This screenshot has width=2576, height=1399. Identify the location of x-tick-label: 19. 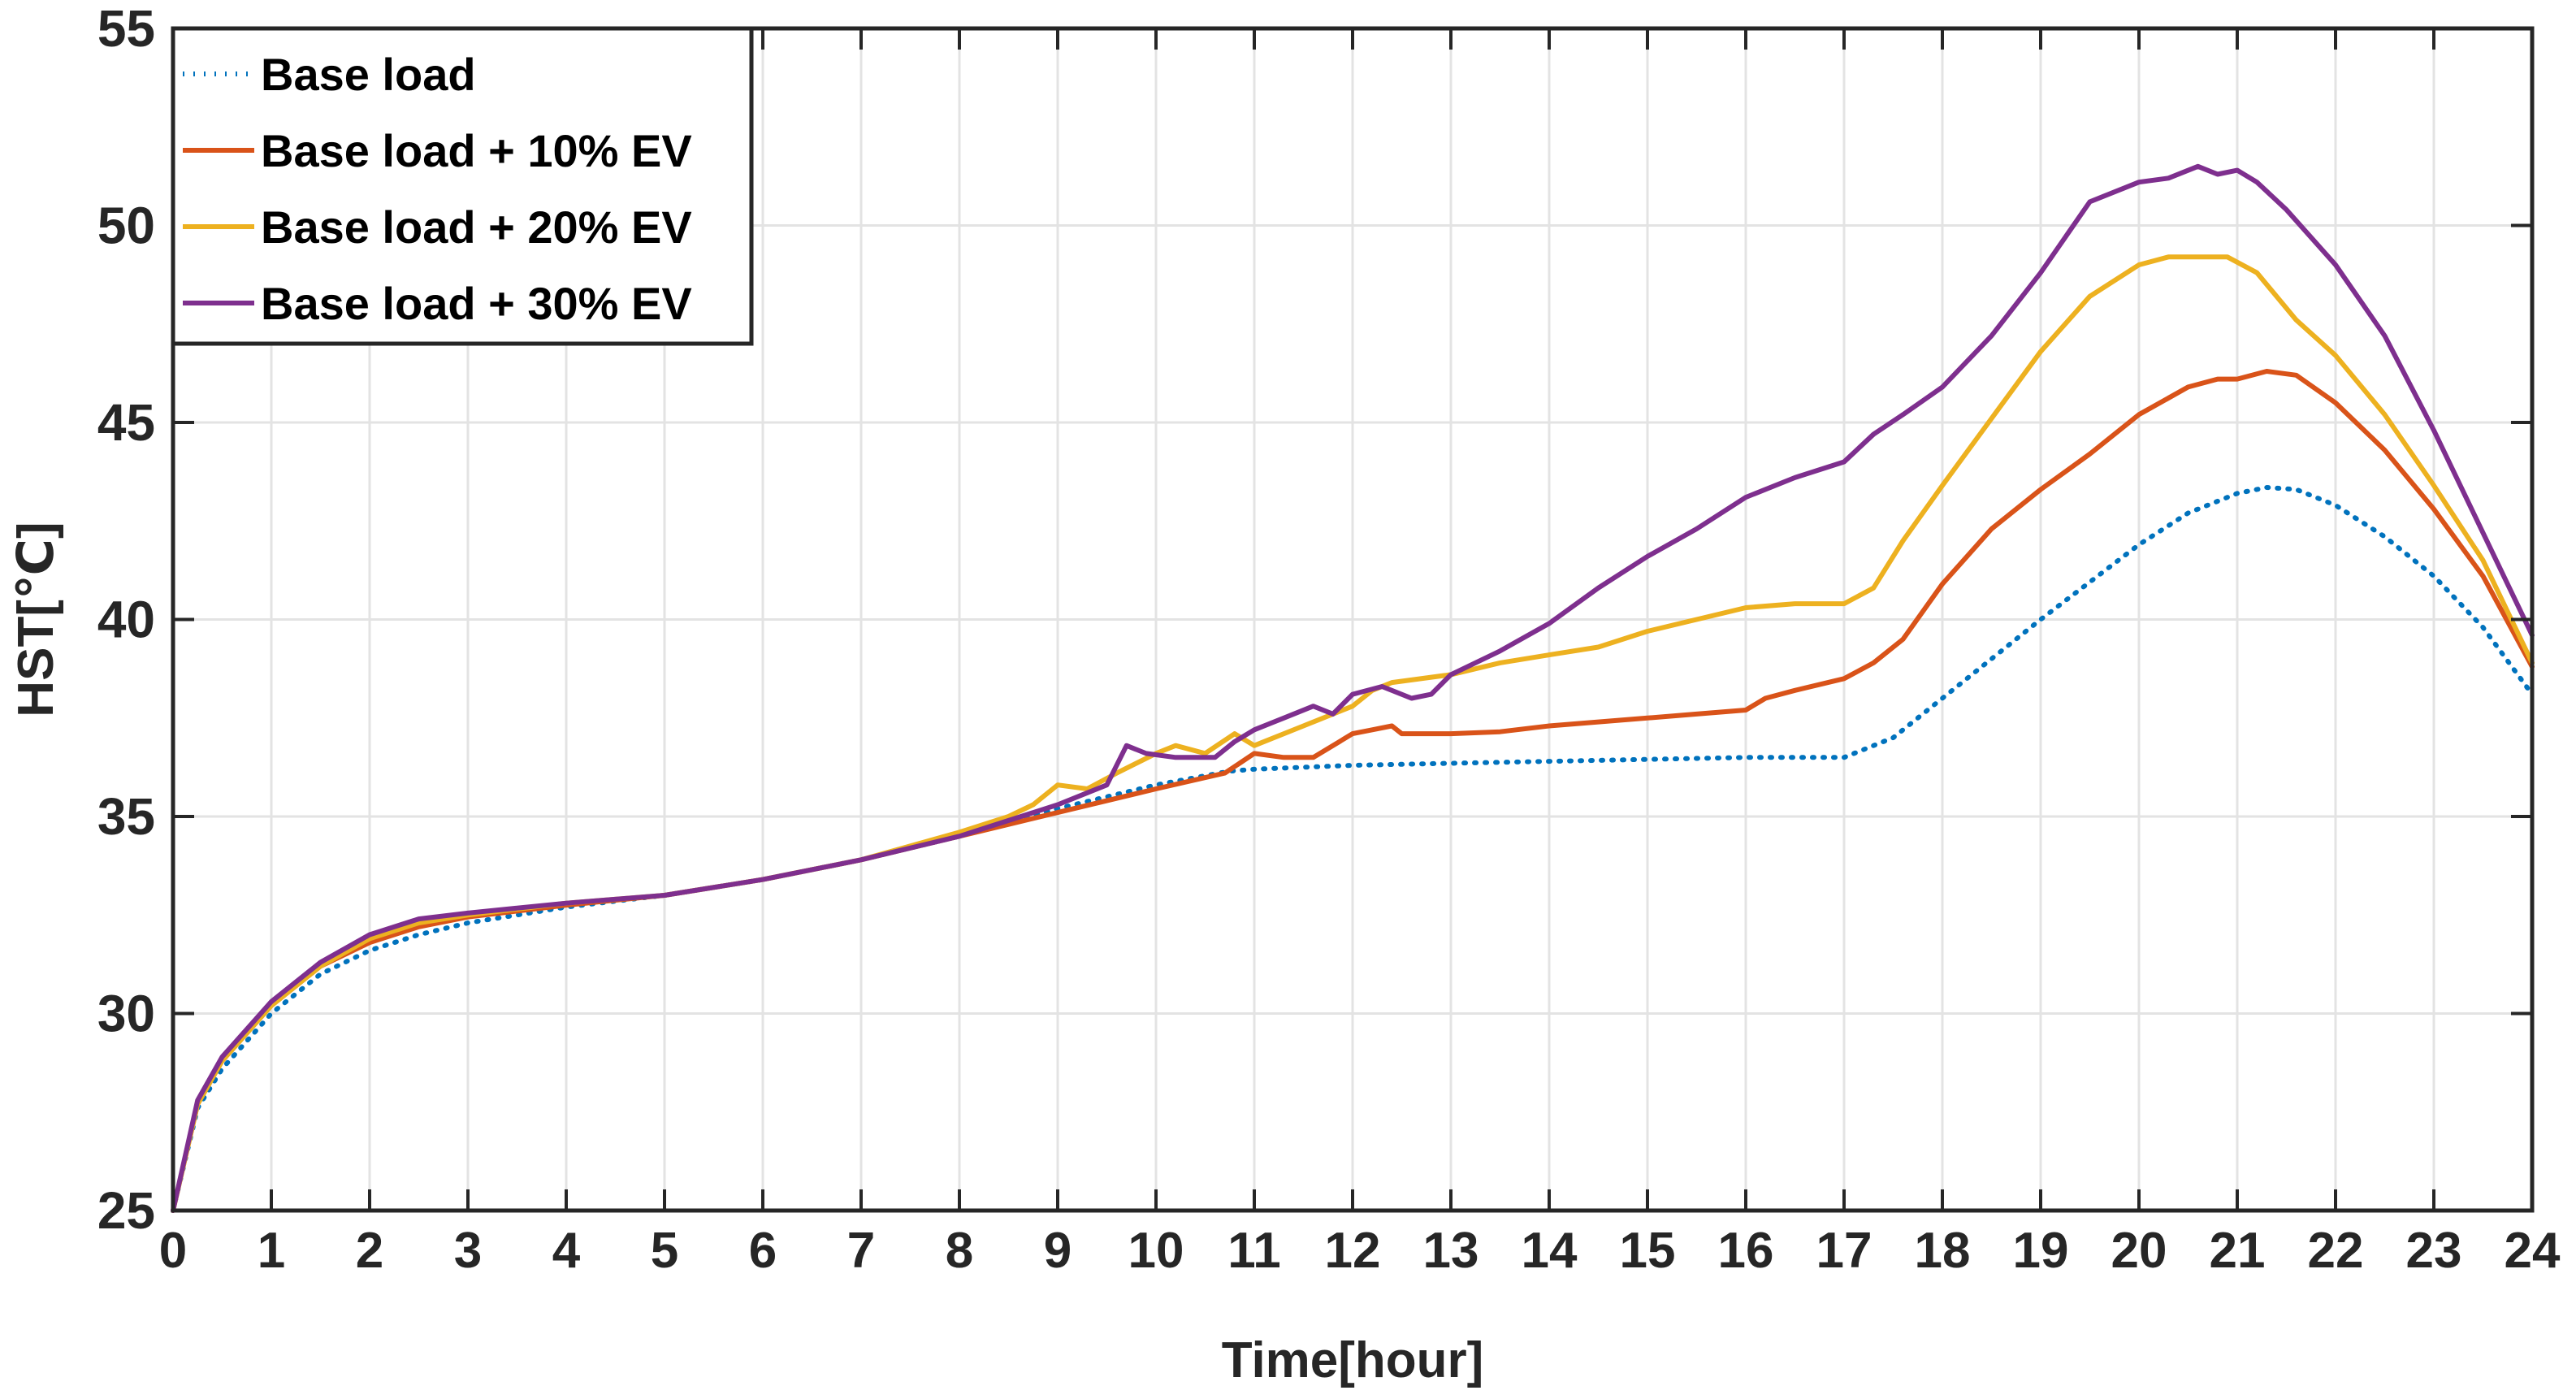
(2041, 1251).